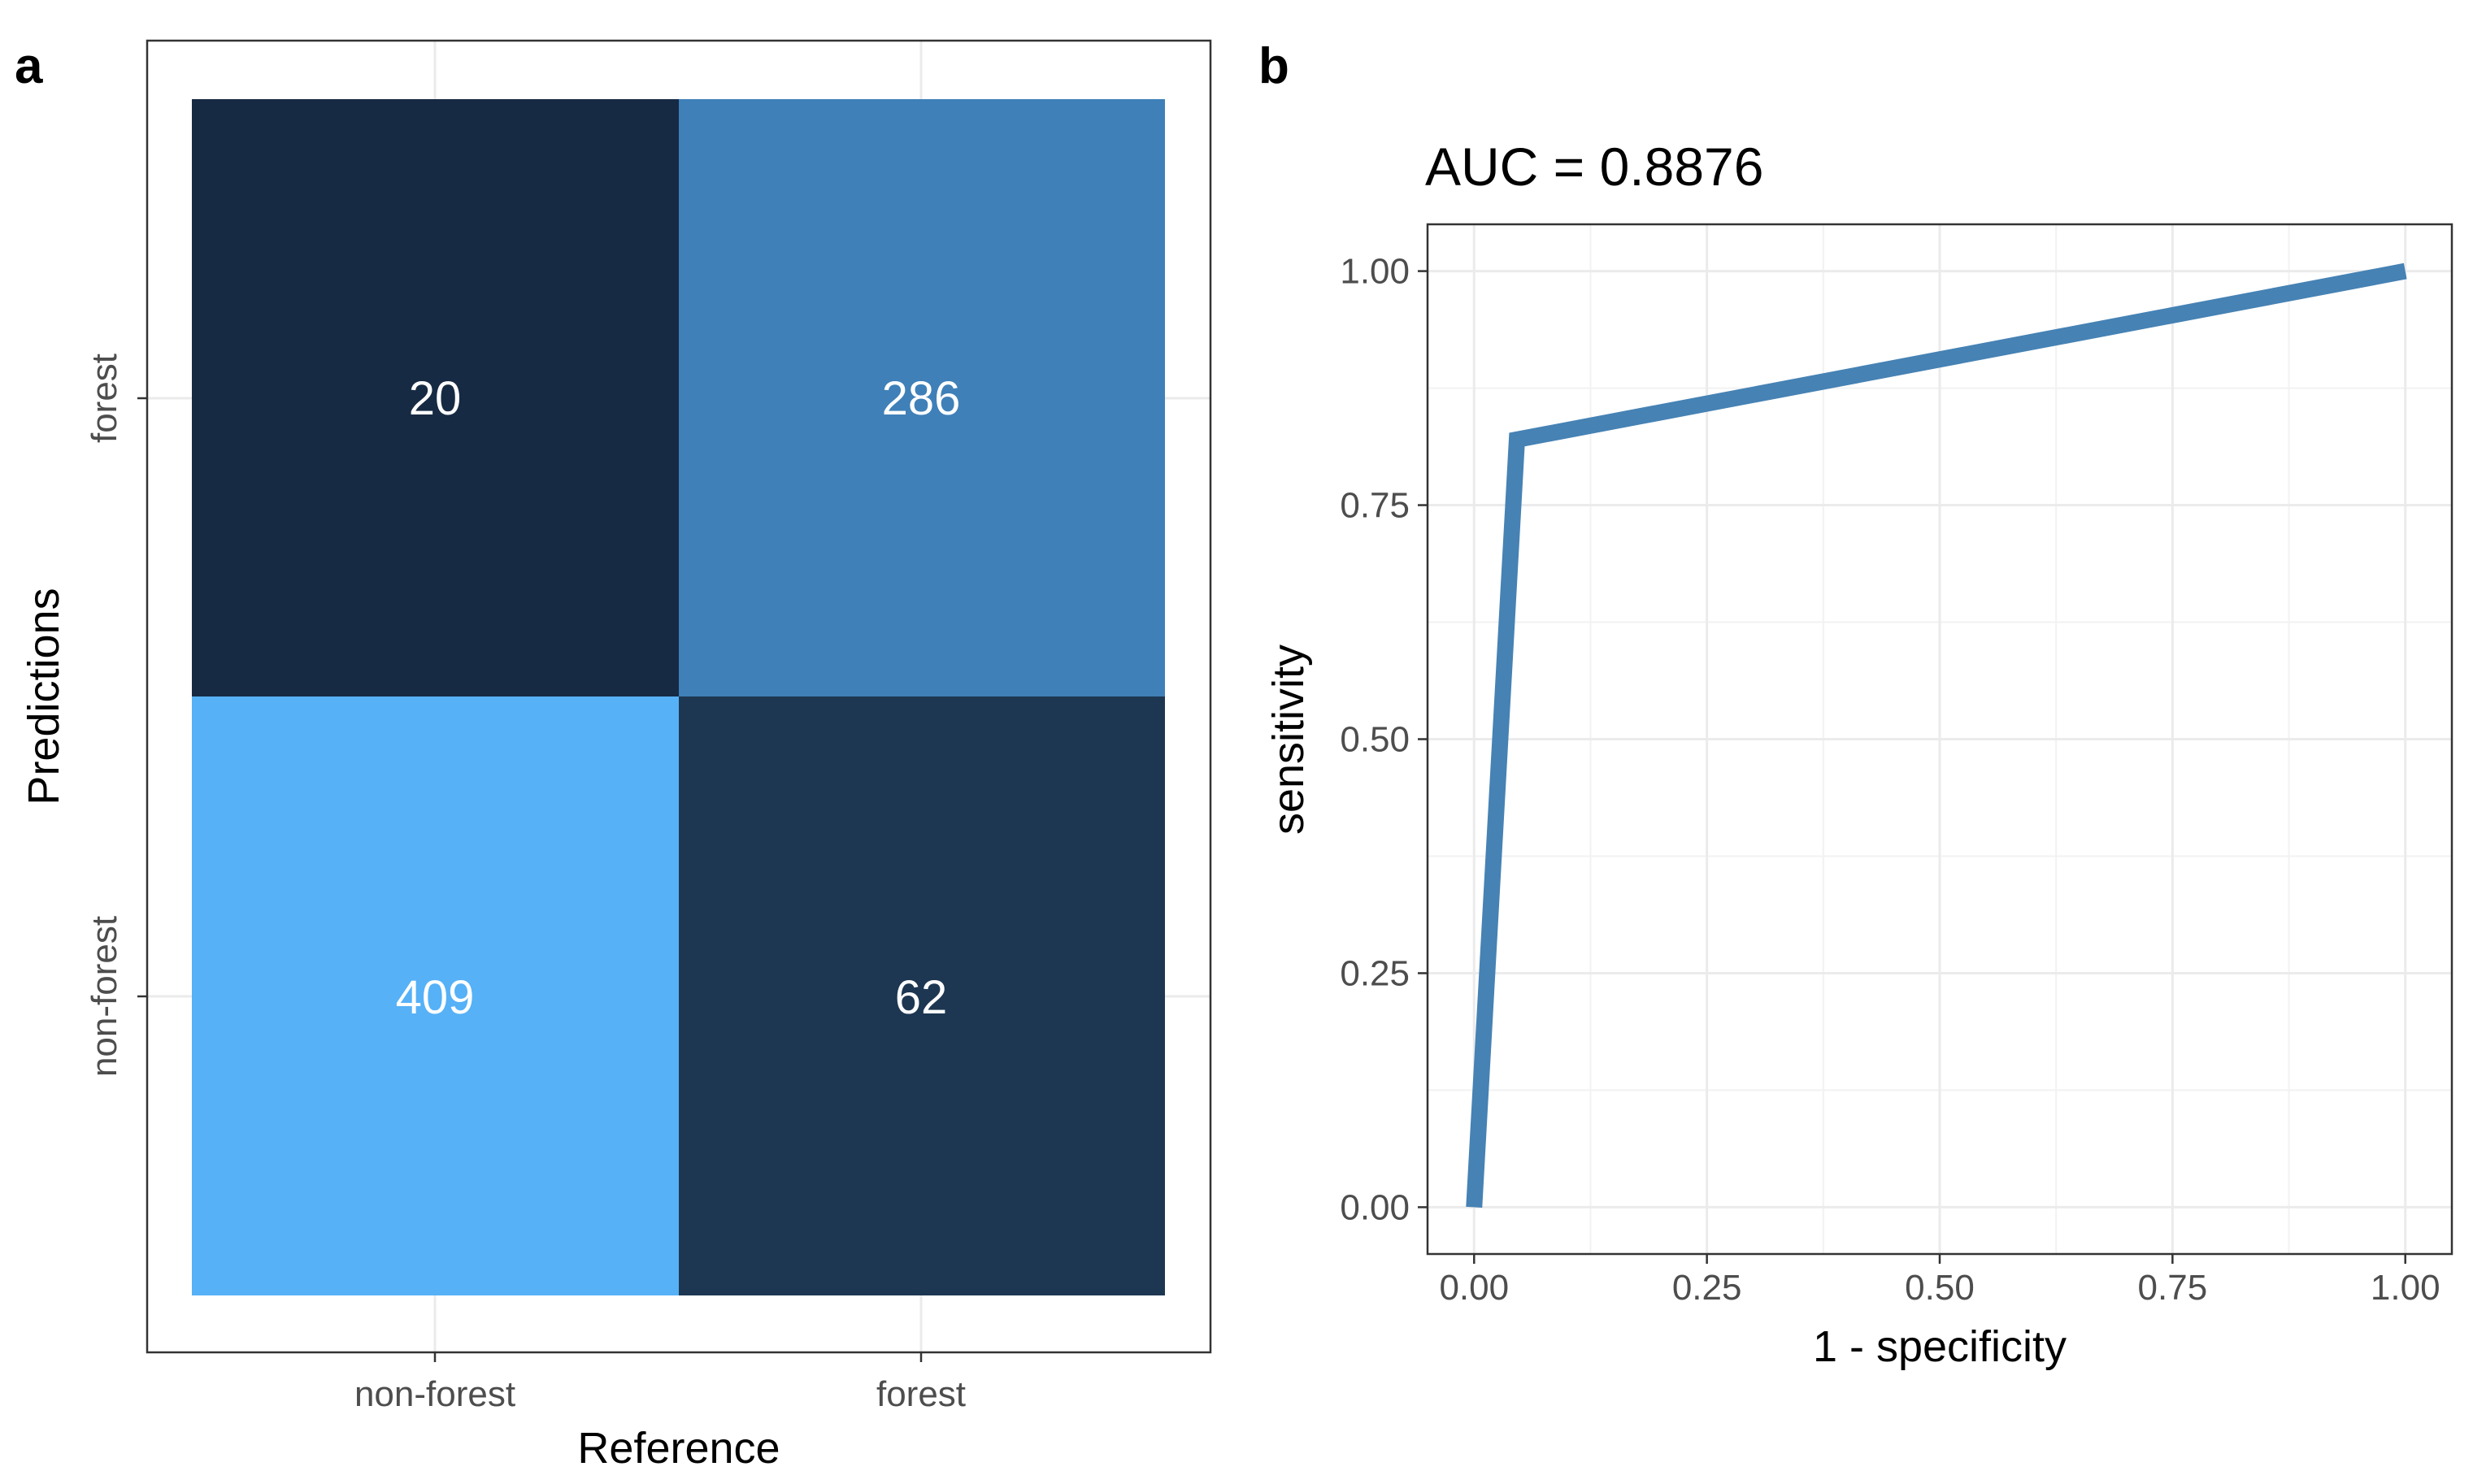  Describe the element at coordinates (1375, 973) in the screenshot. I see `y-tick-label: 0.25` at that location.